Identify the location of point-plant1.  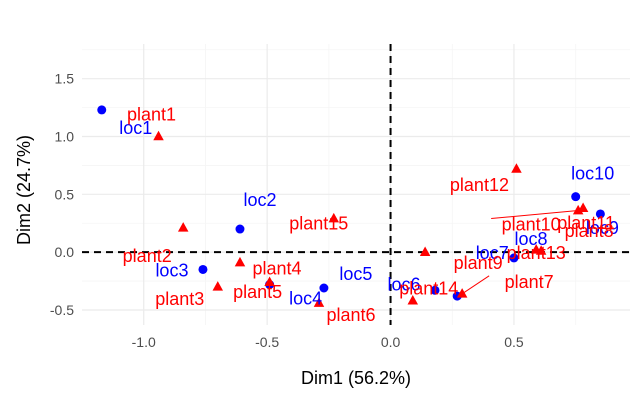
(158, 135).